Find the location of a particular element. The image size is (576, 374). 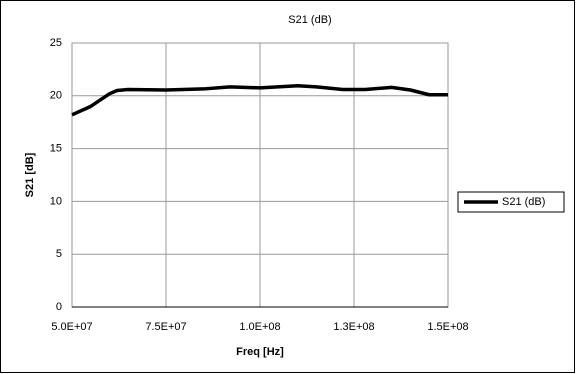

legend-box is located at coordinates (511, 202).